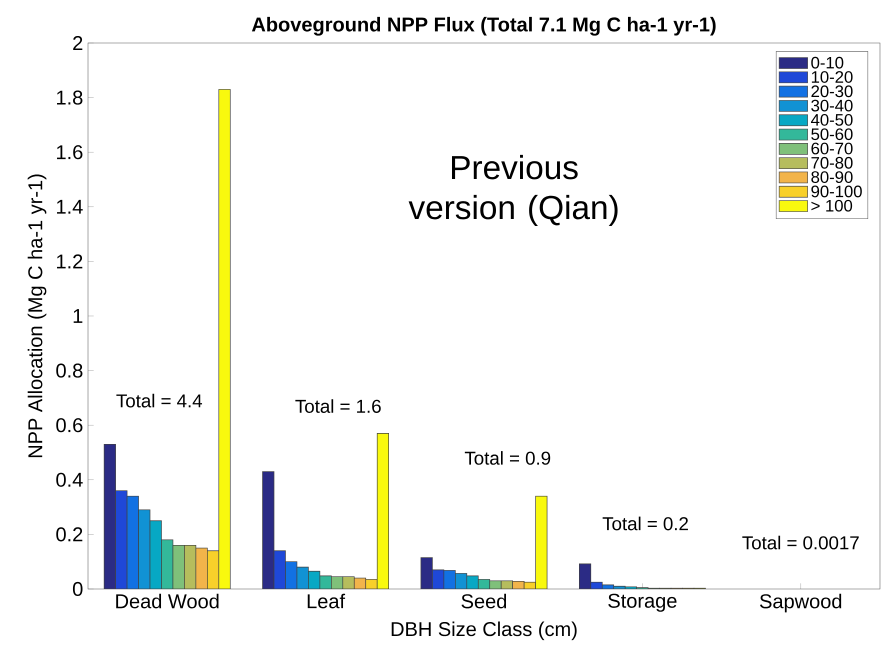 This screenshot has width=896, height=649. I want to click on x-tick-label: Leaf, so click(327, 601).